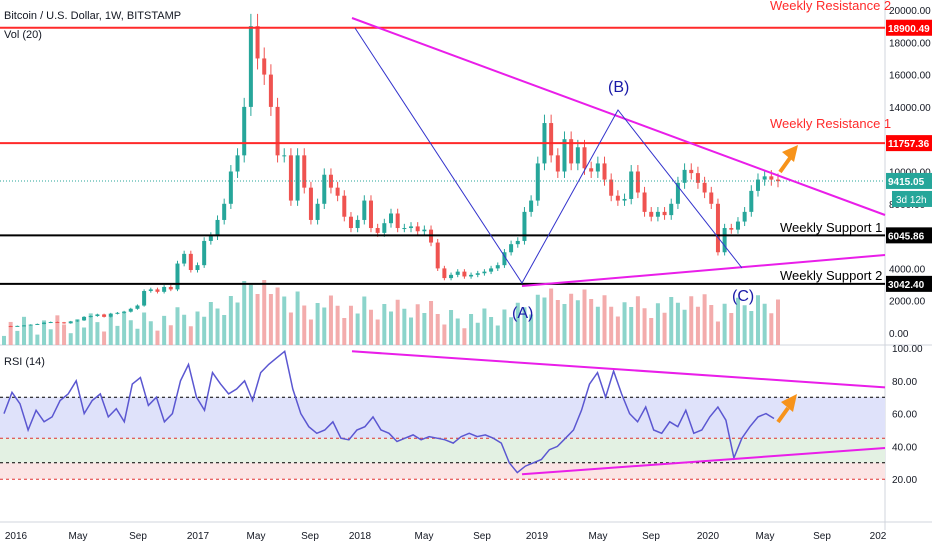 This screenshot has width=932, height=555. I want to click on rsi-tick-label: 100.00, so click(907, 349).